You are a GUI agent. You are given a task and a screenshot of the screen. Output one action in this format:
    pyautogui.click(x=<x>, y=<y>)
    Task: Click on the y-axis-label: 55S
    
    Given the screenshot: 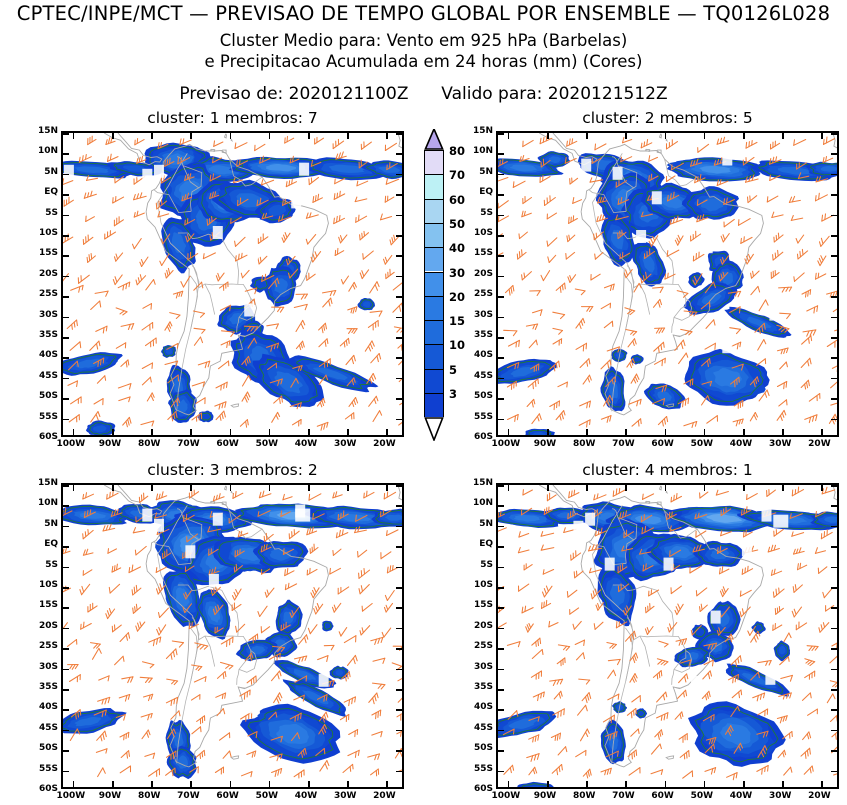 What is the action you would take?
    pyautogui.click(x=483, y=769)
    